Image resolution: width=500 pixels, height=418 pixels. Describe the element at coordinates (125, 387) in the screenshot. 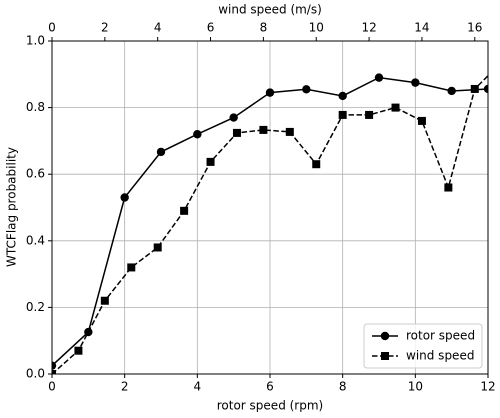

I see `x-tick-label: 2` at that location.